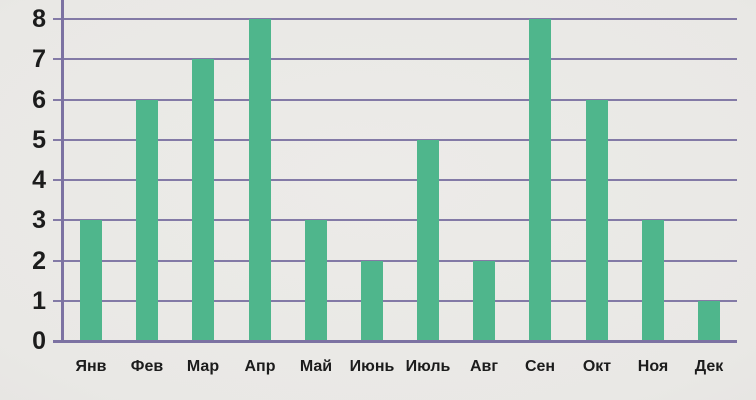  What do you see at coordinates (316, 280) in the screenshot?
I see `bar-Май` at bounding box center [316, 280].